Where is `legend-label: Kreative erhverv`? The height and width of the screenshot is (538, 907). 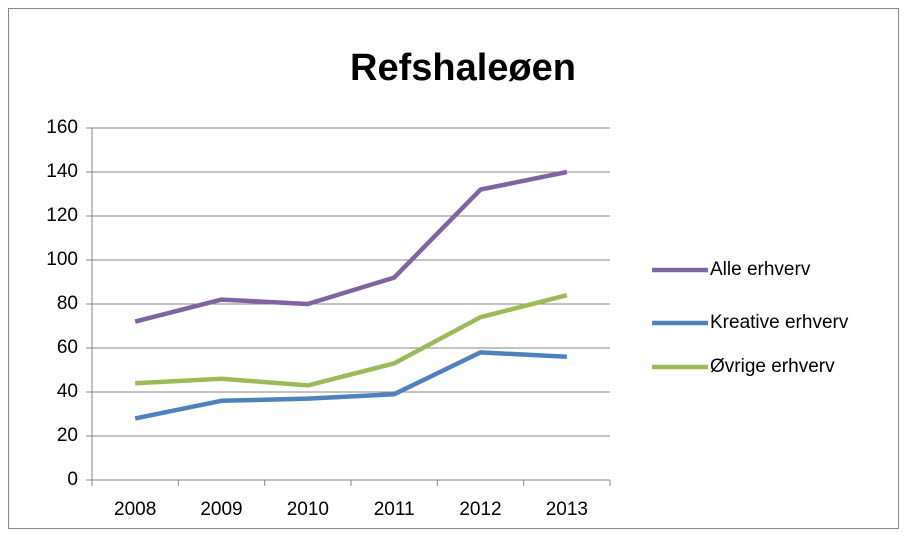
legend-label: Kreative erhverv is located at coordinates (779, 322).